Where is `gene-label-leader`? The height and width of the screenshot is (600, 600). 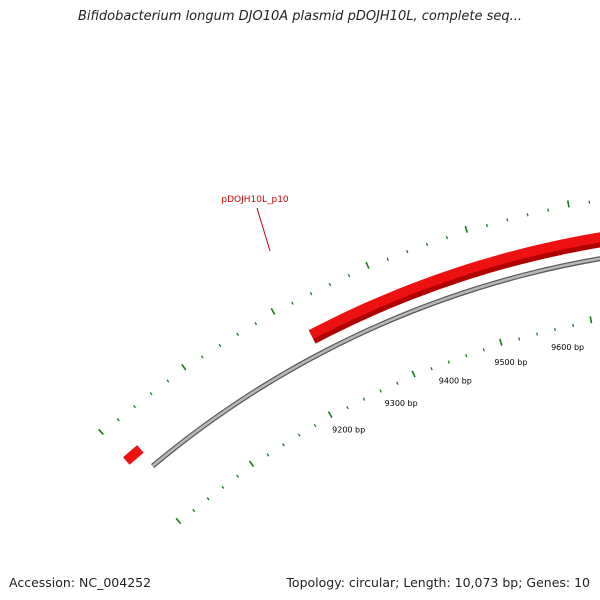 gene-label-leader is located at coordinates (263, 229).